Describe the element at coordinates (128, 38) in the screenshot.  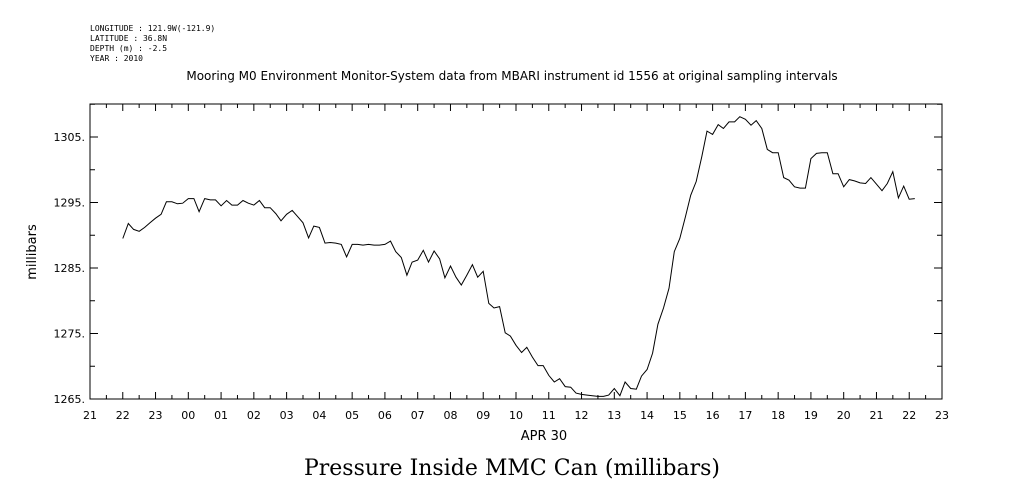
I see `meta-latitude: LATITUDE : 36.8N` at that location.